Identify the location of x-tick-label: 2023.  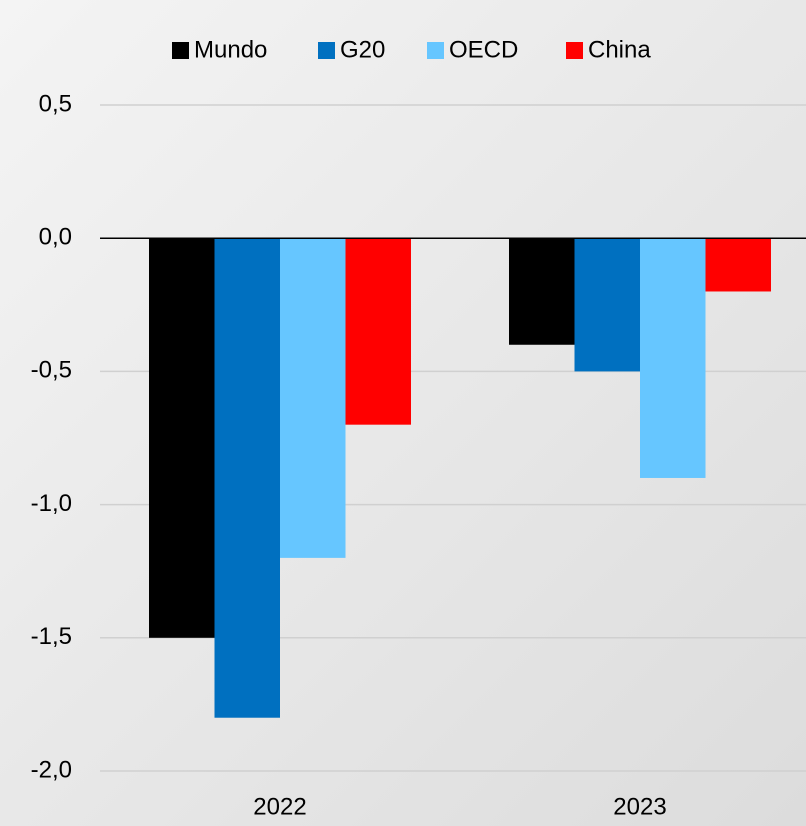
(639, 806).